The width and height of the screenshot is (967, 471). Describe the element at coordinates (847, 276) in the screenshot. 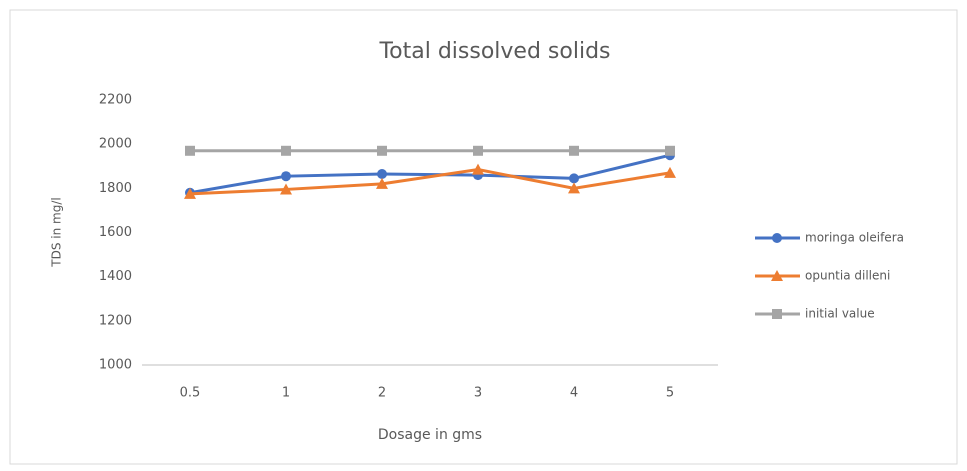

I see `legend-label: opuntia dilleni` at that location.